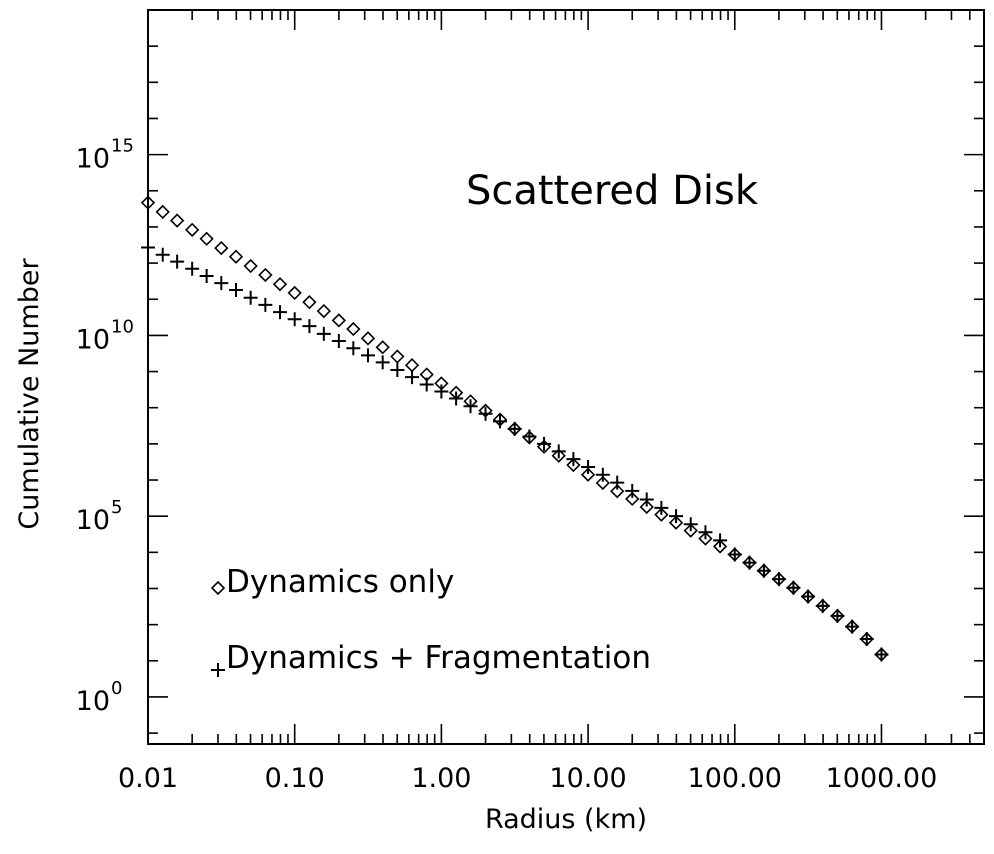 The height and width of the screenshot is (854, 994). I want to click on x-tick-label: 1000.00, so click(882, 778).